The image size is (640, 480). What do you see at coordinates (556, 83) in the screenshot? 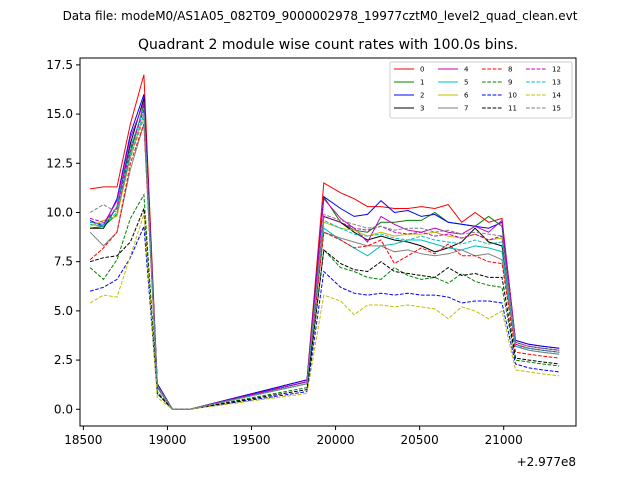
I see `legend-label-13: 13` at bounding box center [556, 83].